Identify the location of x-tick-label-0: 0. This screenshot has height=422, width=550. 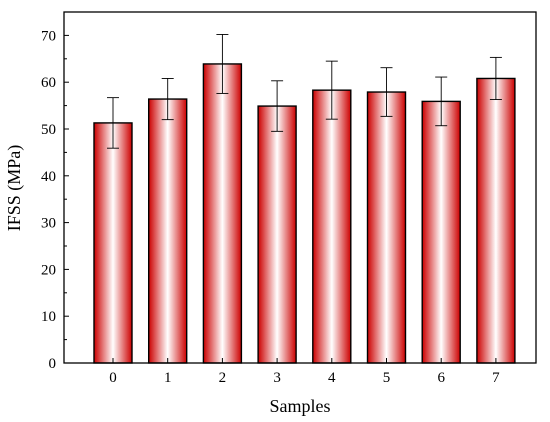
(113, 378).